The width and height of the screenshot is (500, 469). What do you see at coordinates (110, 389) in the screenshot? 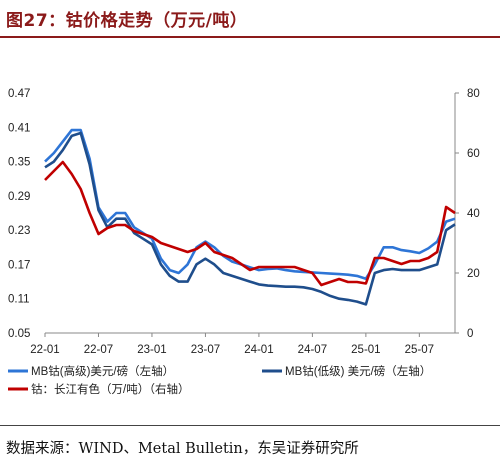
I see `legend-label: 钴：长江有色（万/吨）（右轴）` at bounding box center [110, 389].